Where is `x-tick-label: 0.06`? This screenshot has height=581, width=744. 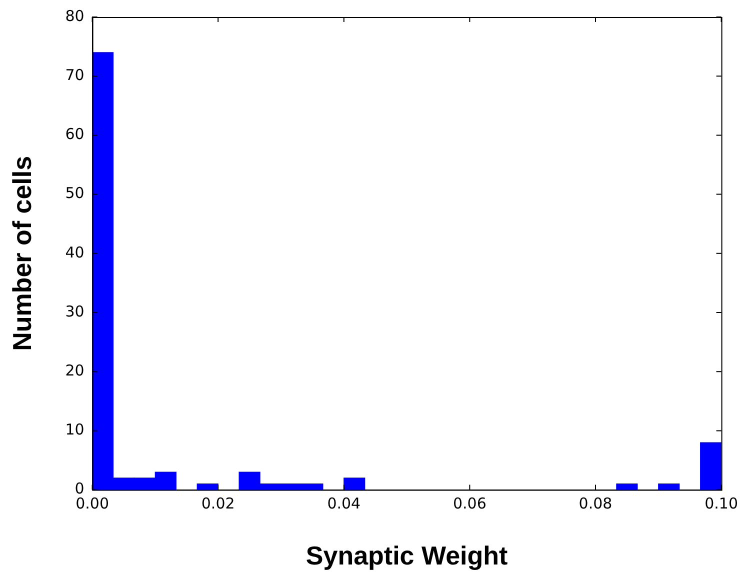 x-tick-label: 0.06 is located at coordinates (469, 503).